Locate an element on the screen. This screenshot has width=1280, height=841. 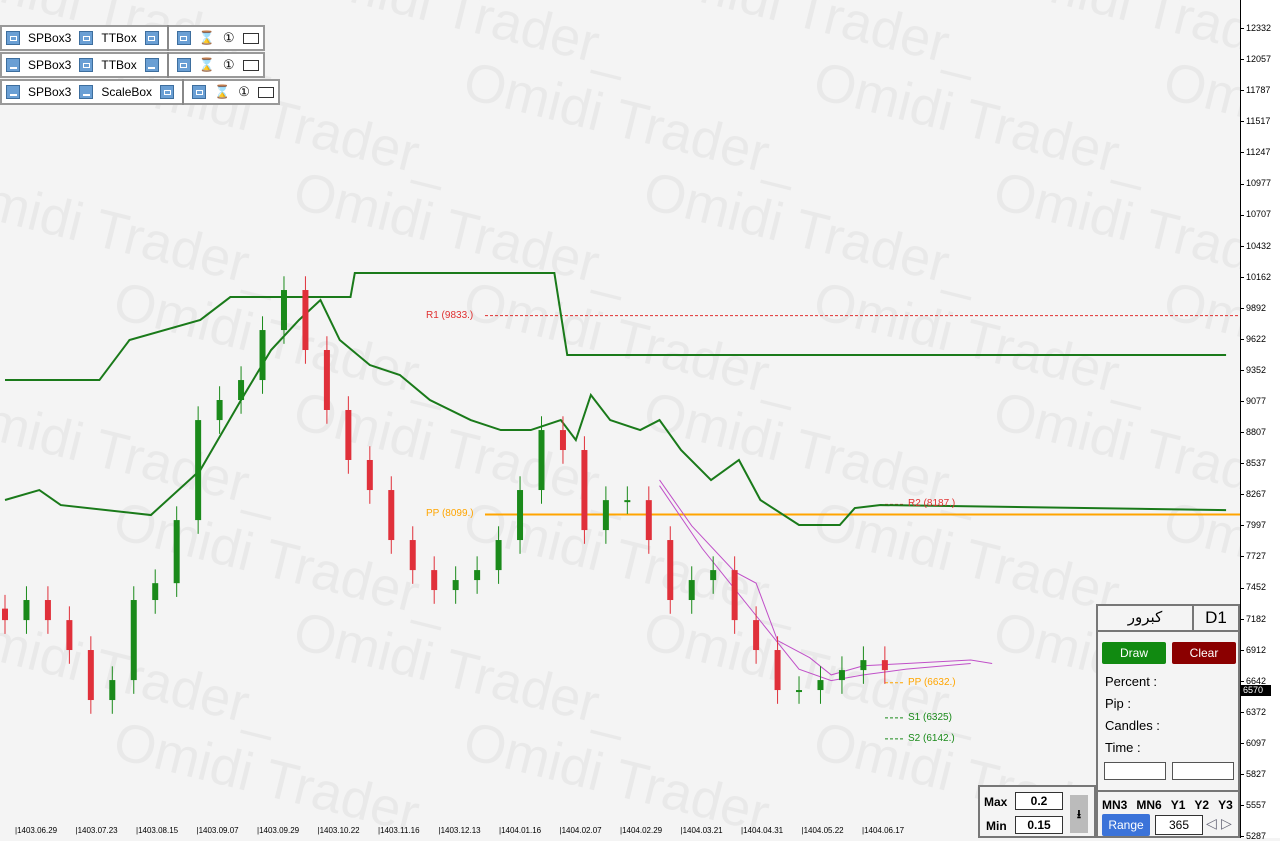
price-tick: 8807 is located at coordinates (1253, 432).